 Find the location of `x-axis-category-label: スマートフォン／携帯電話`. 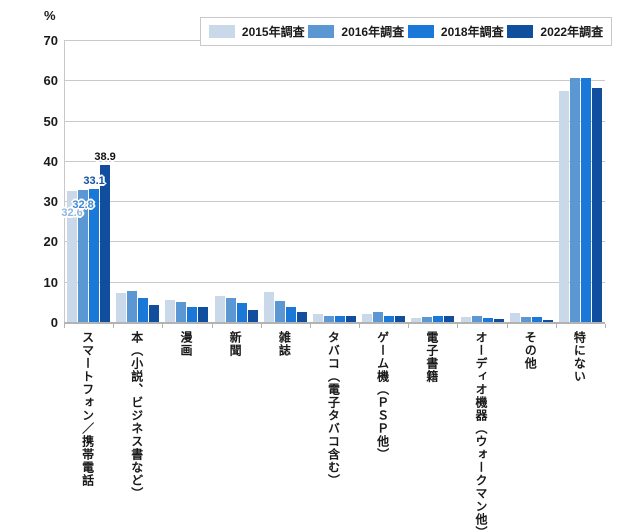

x-axis-category-label: スマートフォン／携帯電話 is located at coordinates (87, 409).